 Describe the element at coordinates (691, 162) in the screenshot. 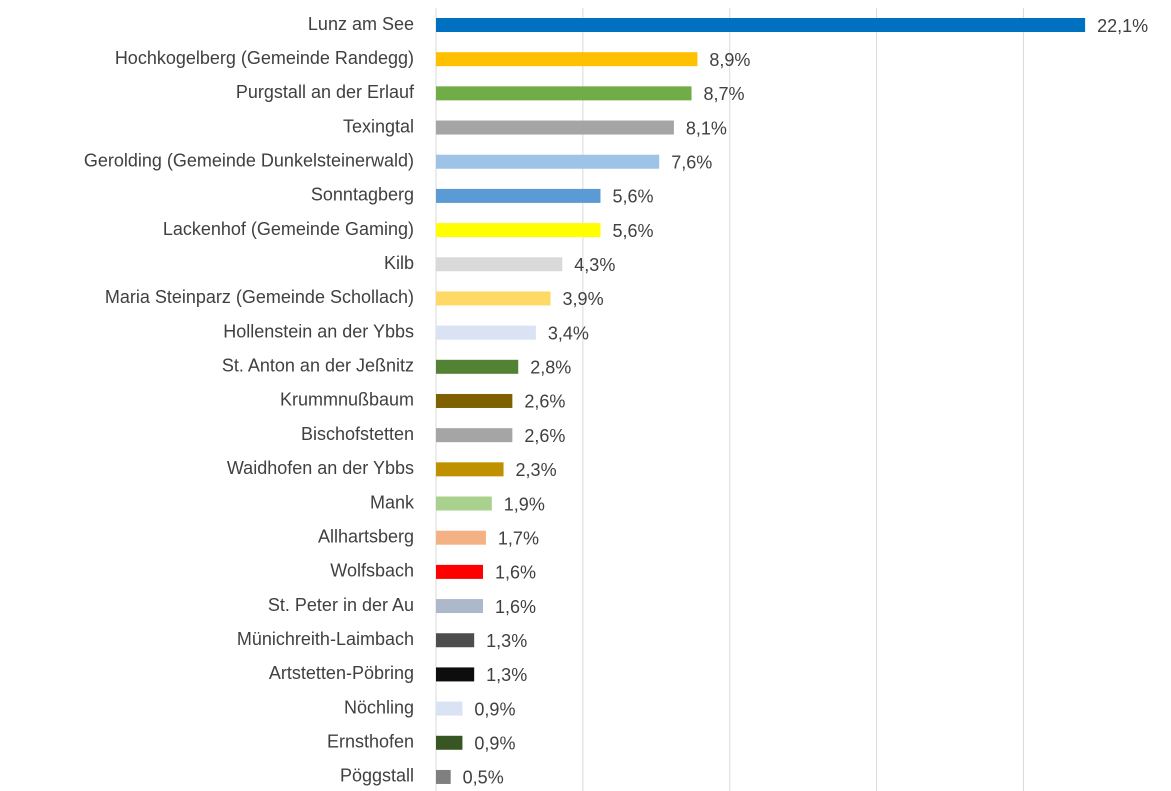

I see `data-label: 7,6%` at that location.